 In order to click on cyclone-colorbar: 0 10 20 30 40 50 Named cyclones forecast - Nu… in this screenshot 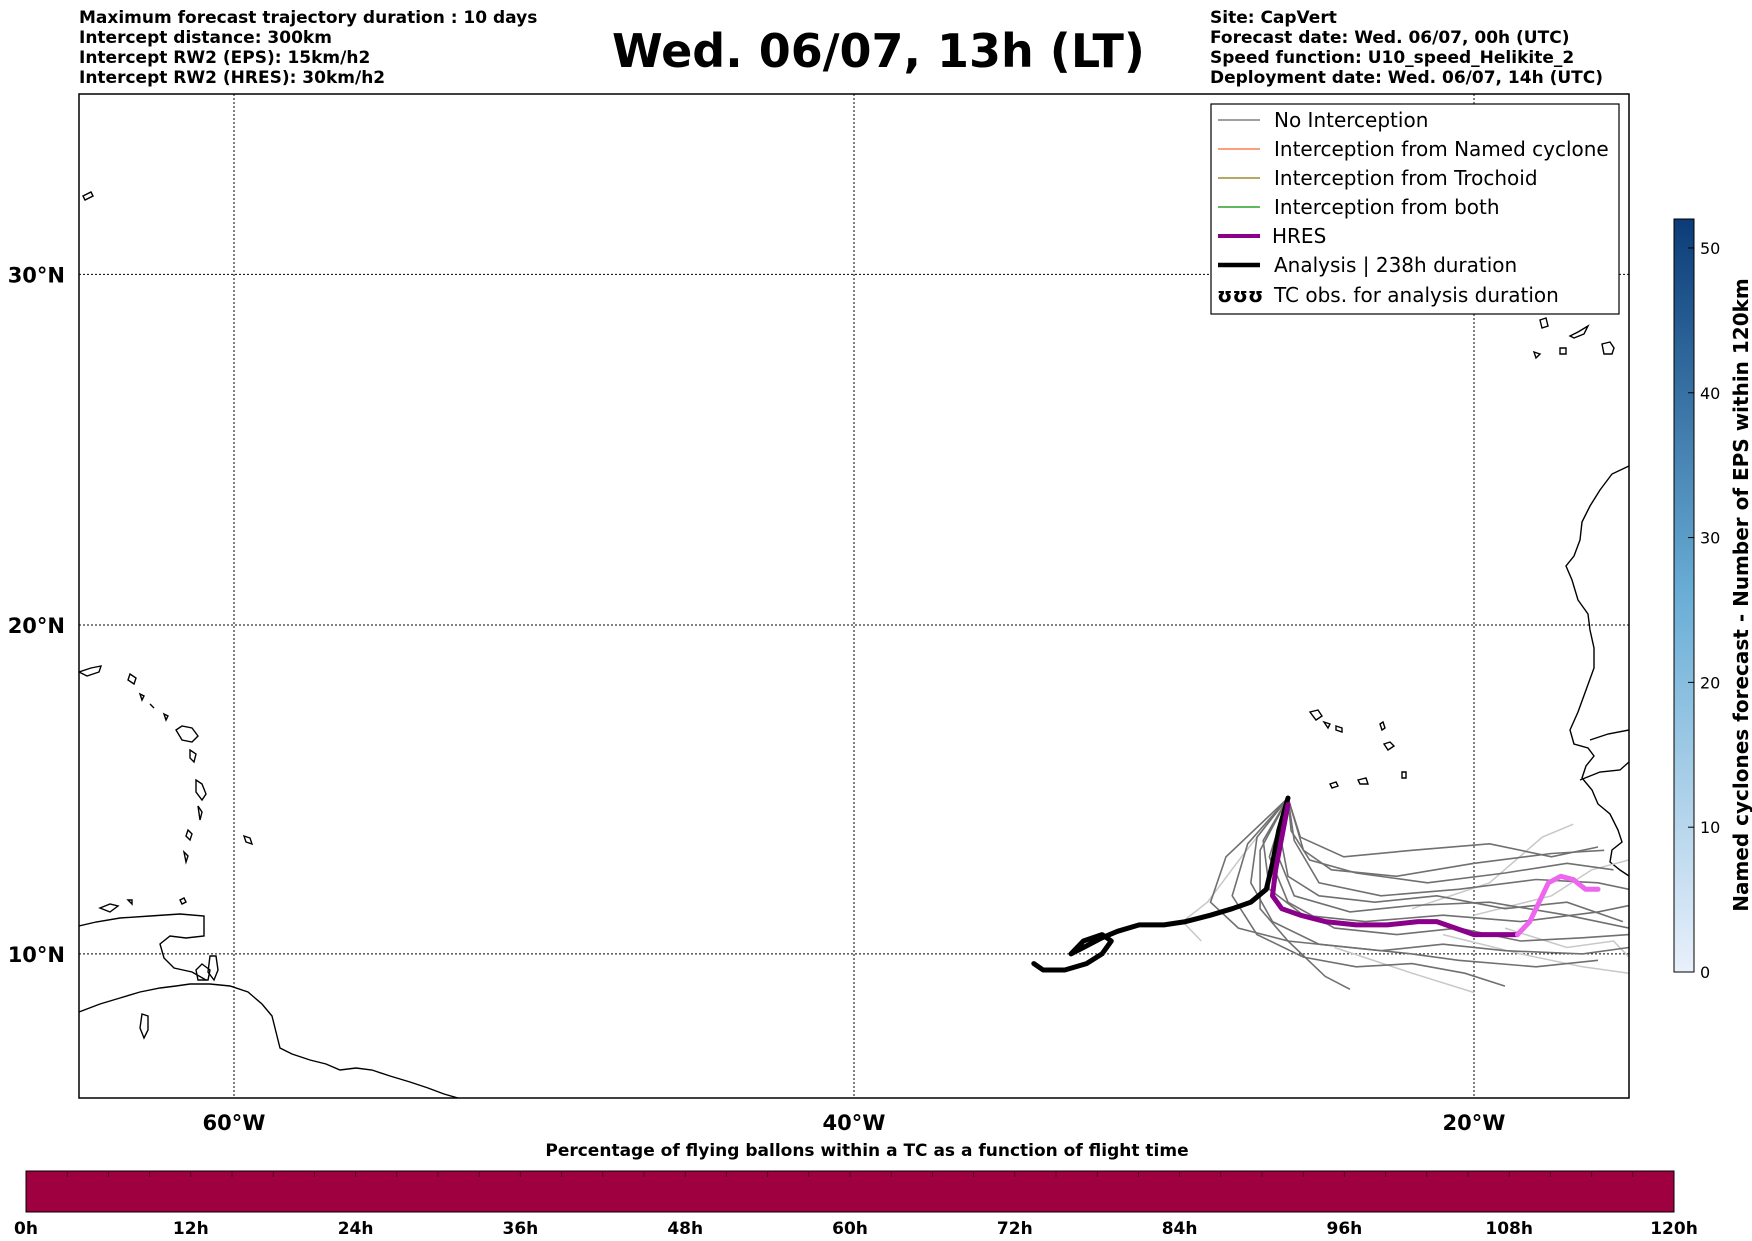, I will do `click(1712, 600)`.